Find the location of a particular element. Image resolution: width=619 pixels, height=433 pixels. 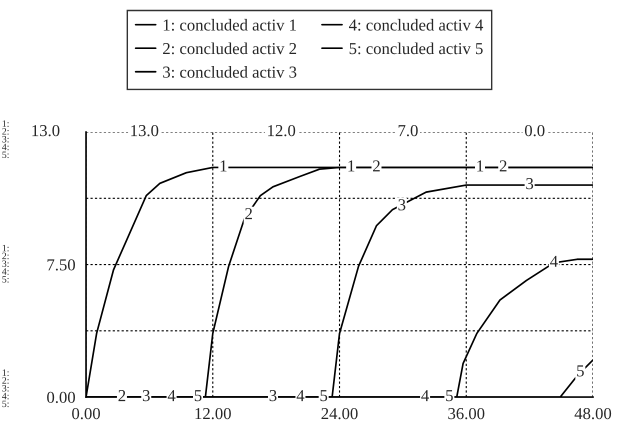

legend-label: 4: concluded activ 4 is located at coordinates (416, 24).